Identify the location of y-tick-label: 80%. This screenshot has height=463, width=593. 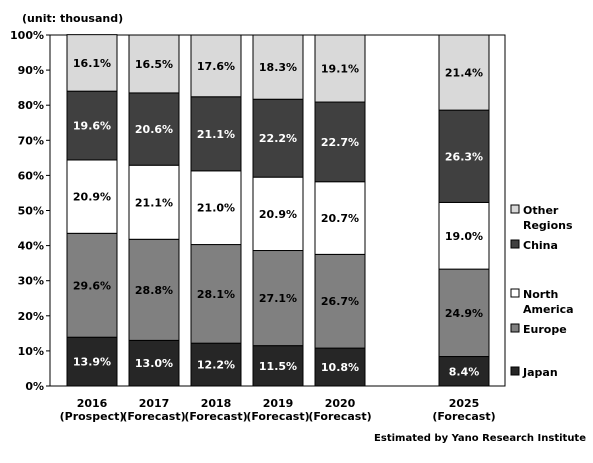
(31, 105).